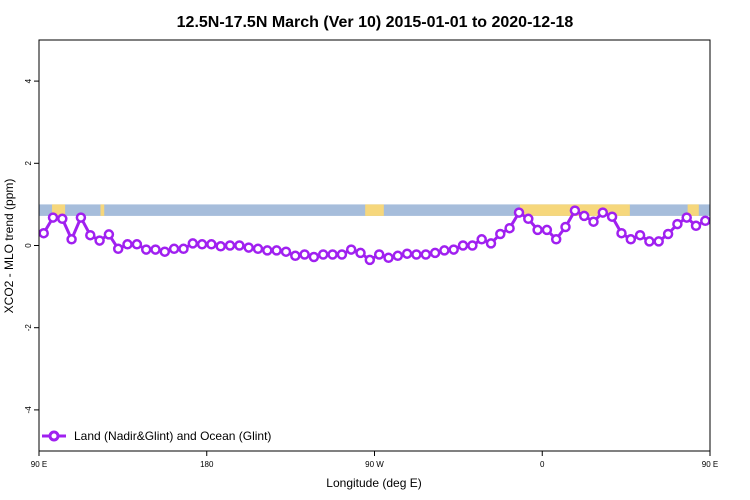 This screenshot has height=500, width=750. Describe the element at coordinates (207, 464) in the screenshot. I see `x-tick-label: 180` at that location.